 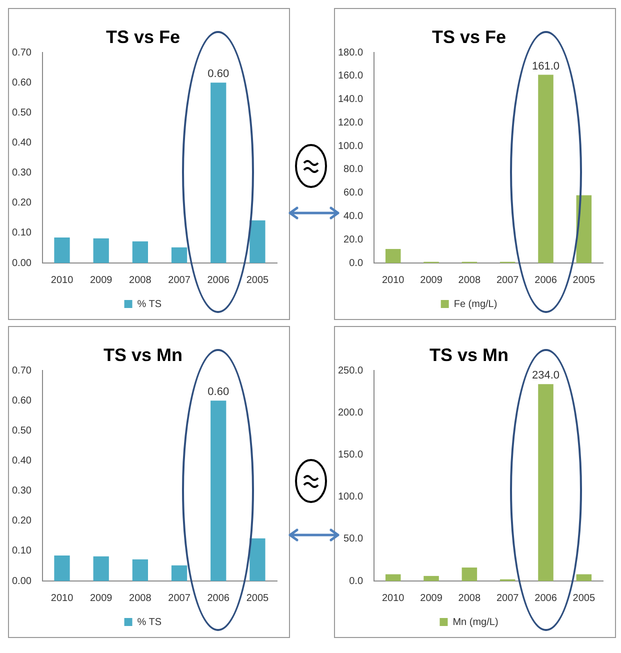 I want to click on data-label: 234.0, so click(x=546, y=376).